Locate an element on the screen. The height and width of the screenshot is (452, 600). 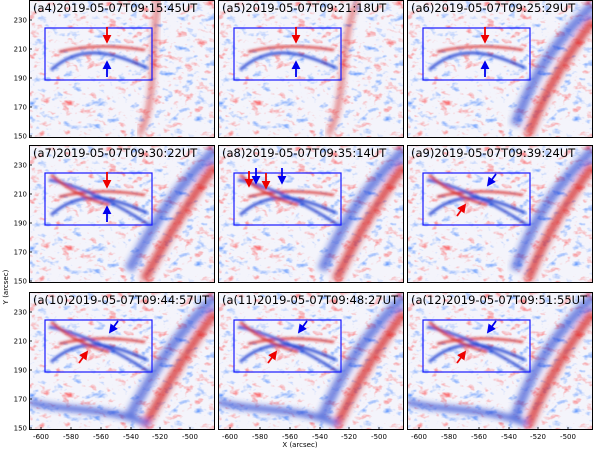
panel-6: (a9)2019-05-07T09:39:24UT is located at coordinates (500, 214).